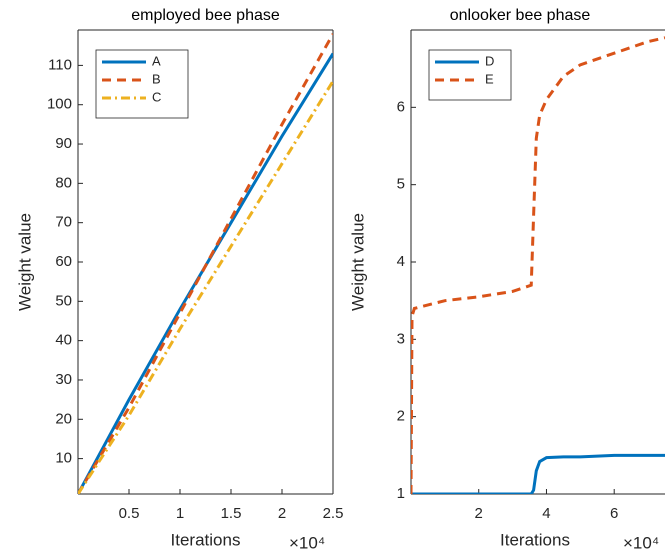 This screenshot has width=665, height=555. What do you see at coordinates (156, 96) in the screenshot?
I see `legend-label: C` at bounding box center [156, 96].